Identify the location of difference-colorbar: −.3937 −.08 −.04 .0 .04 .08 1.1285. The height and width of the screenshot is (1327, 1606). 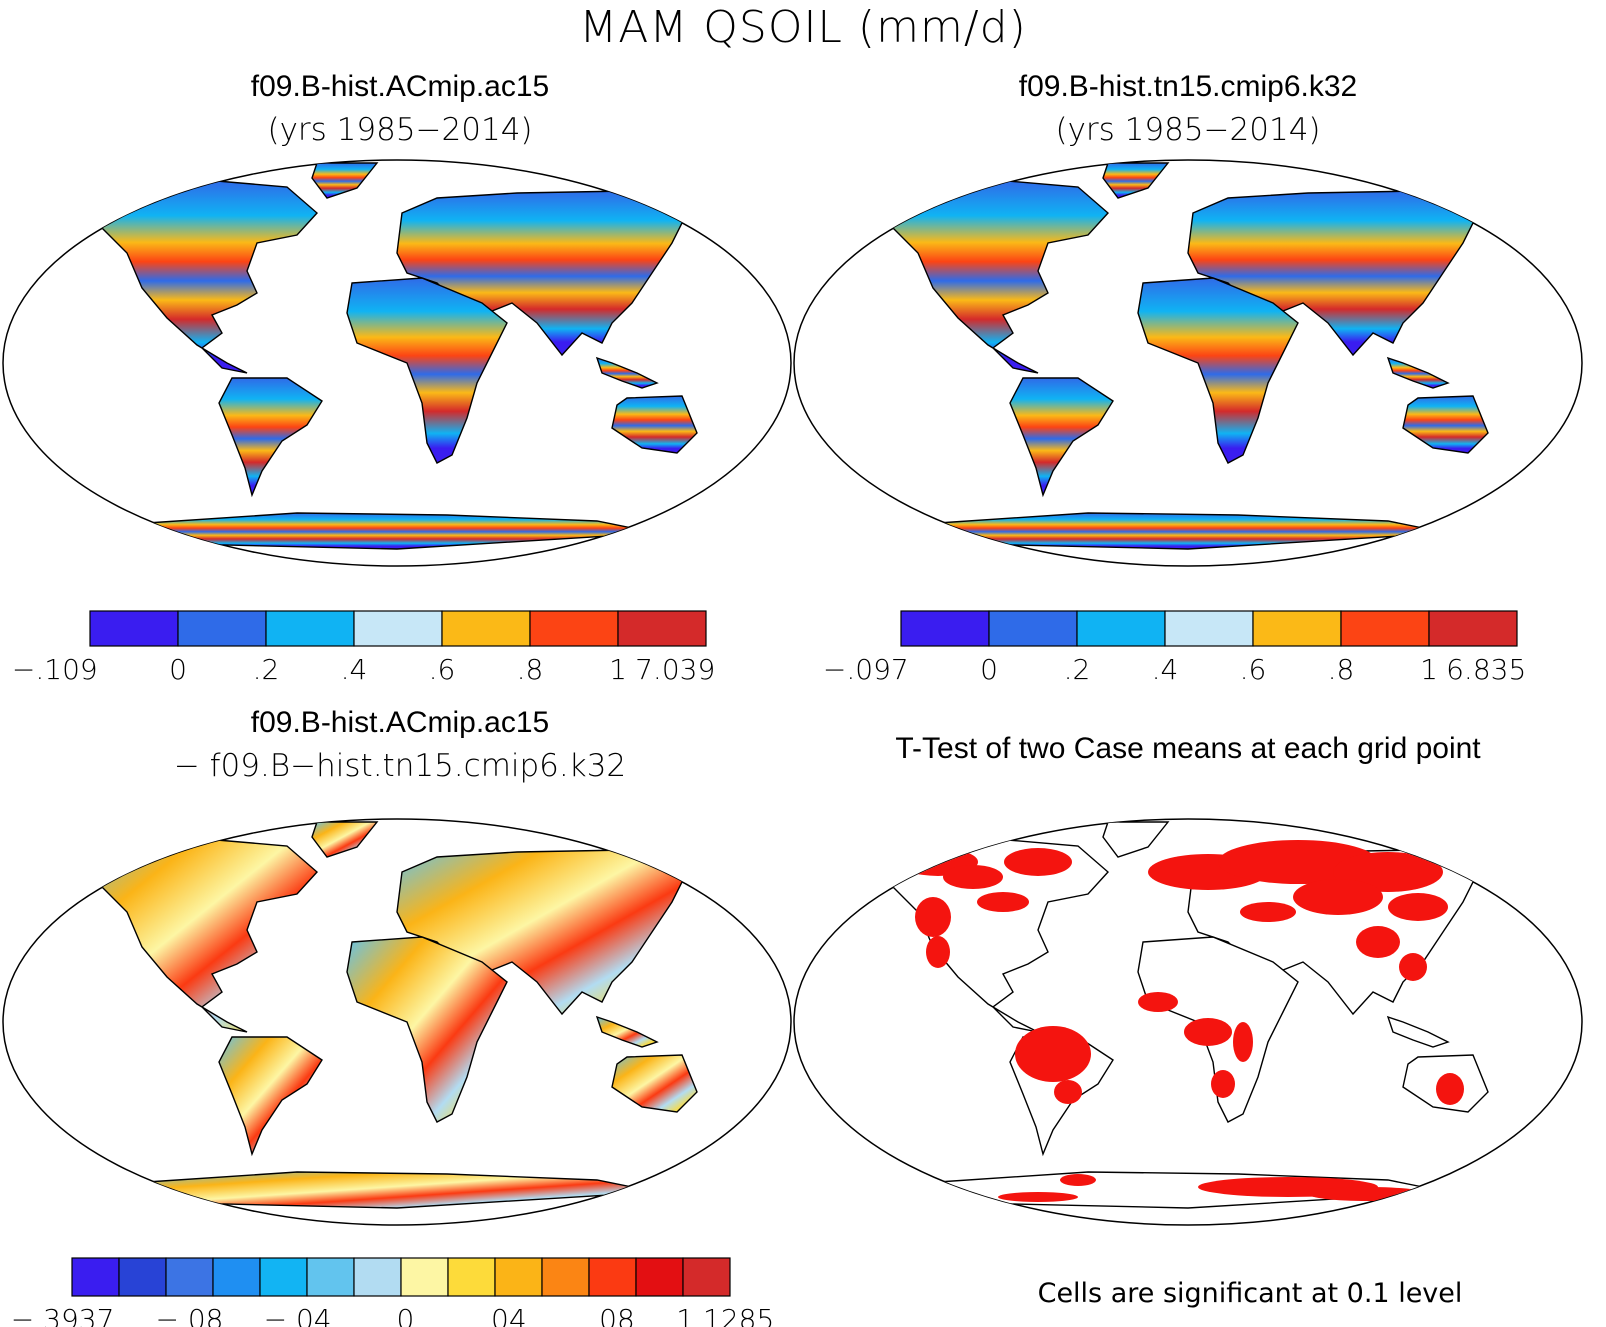
(392, 1292).